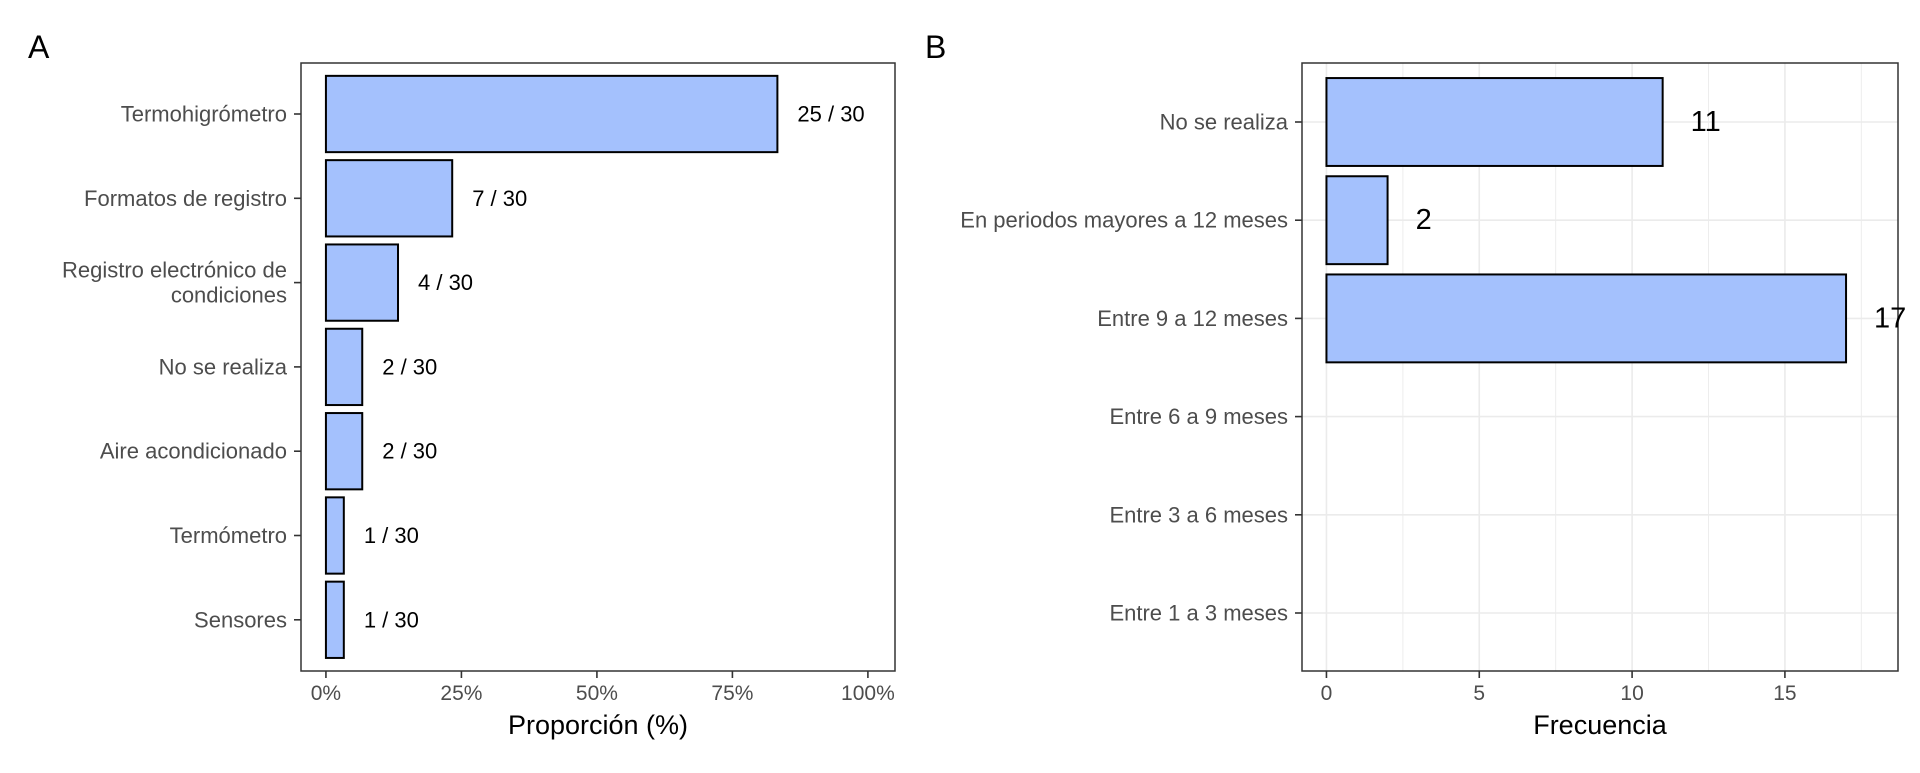  Describe the element at coordinates (499, 198) in the screenshot. I see `data-label: 7 / 30` at that location.